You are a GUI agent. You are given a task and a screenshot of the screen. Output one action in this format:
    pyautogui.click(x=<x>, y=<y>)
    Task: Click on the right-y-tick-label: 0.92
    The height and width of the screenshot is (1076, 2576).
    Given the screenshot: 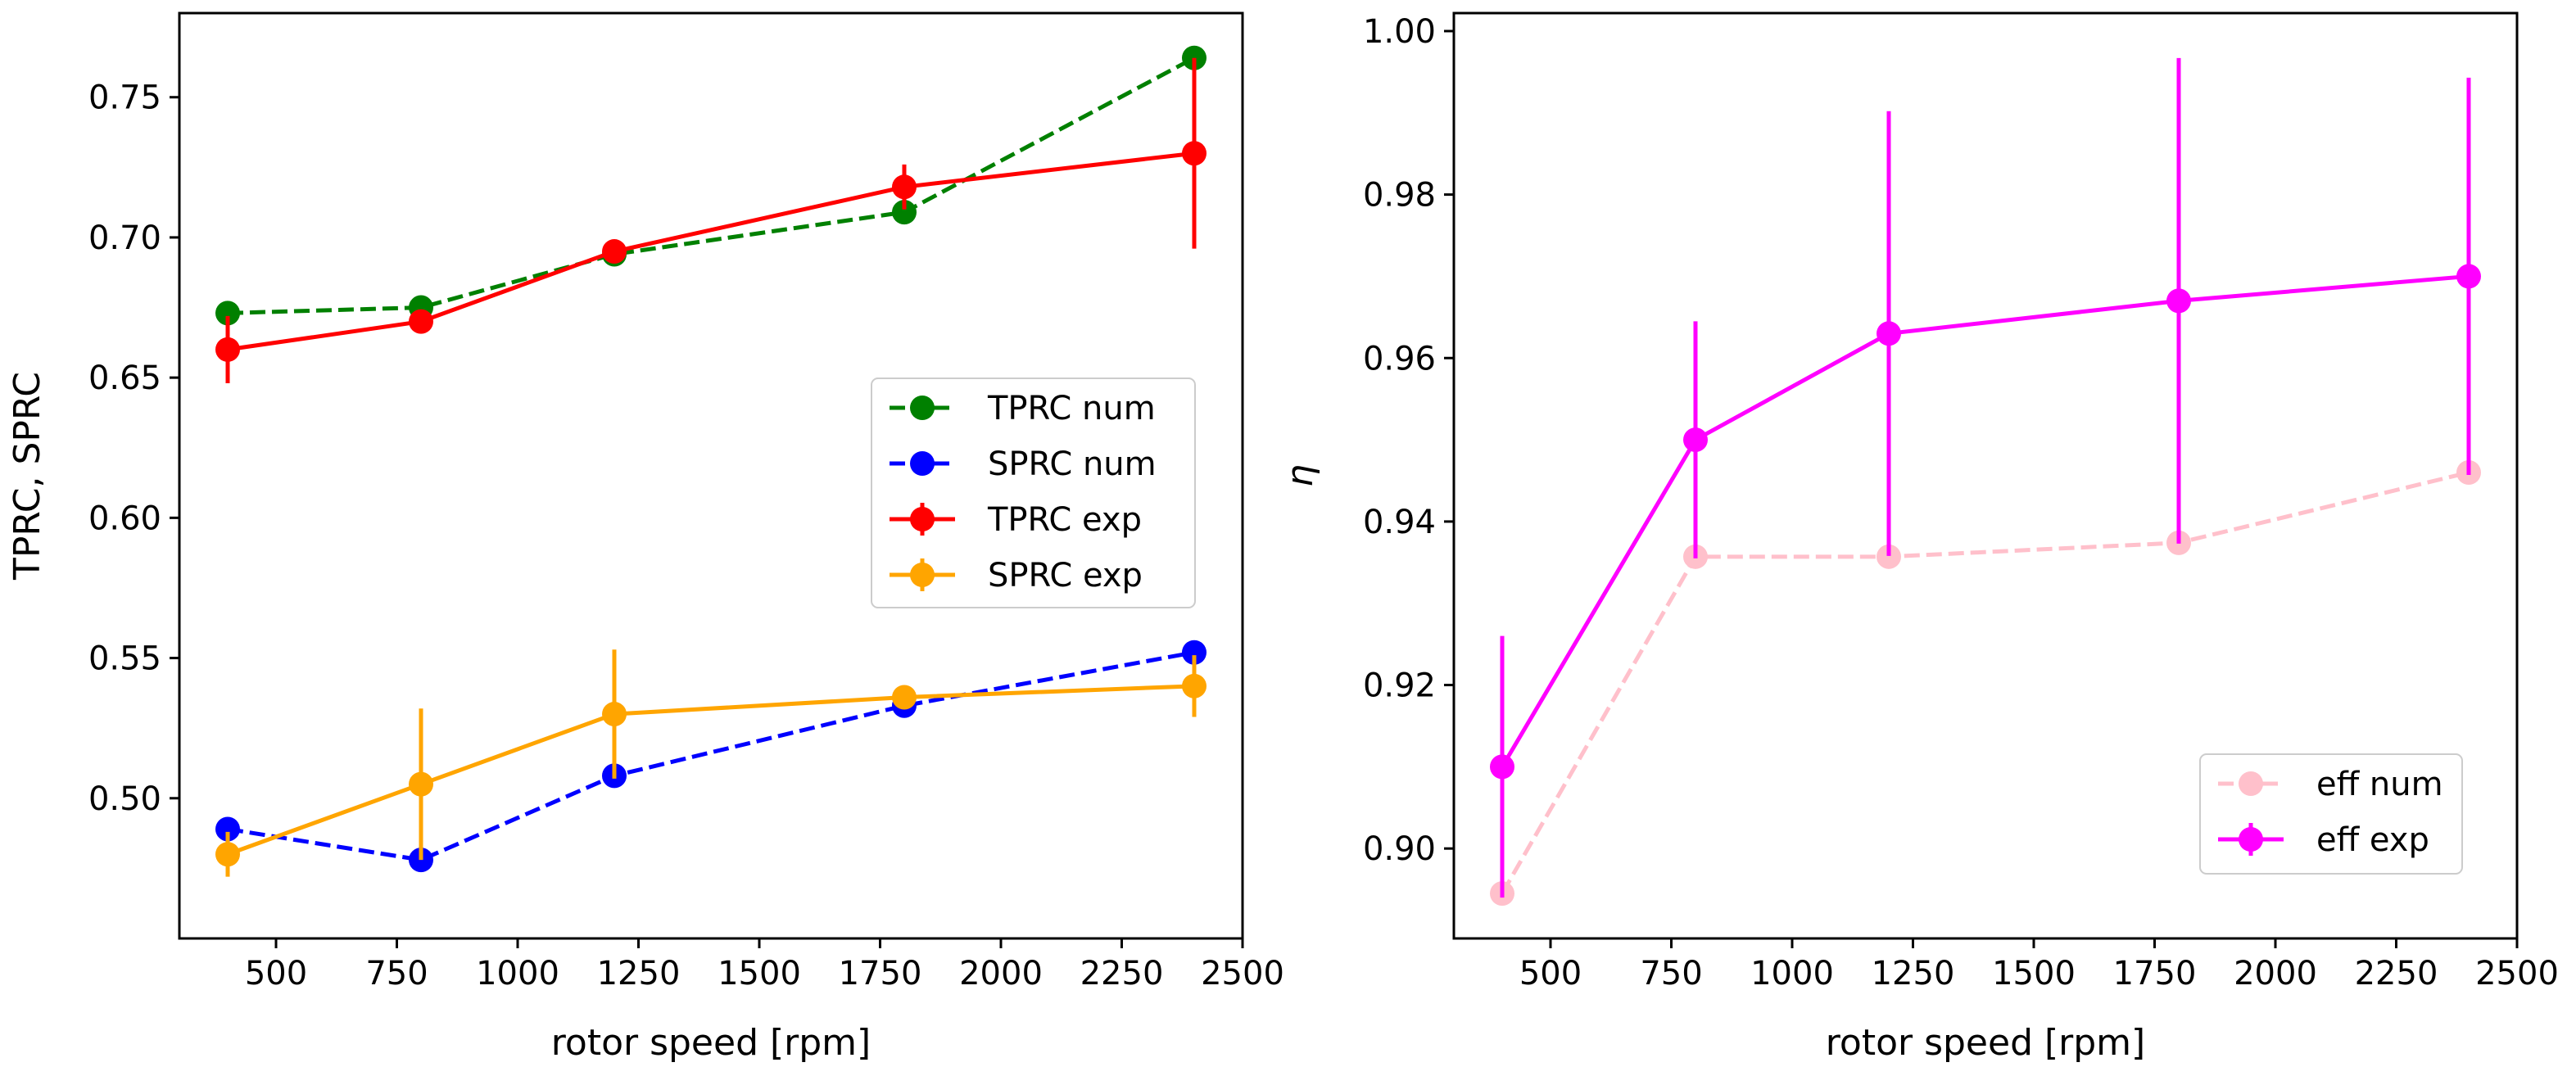 What is the action you would take?
    pyautogui.click(x=1399, y=686)
    